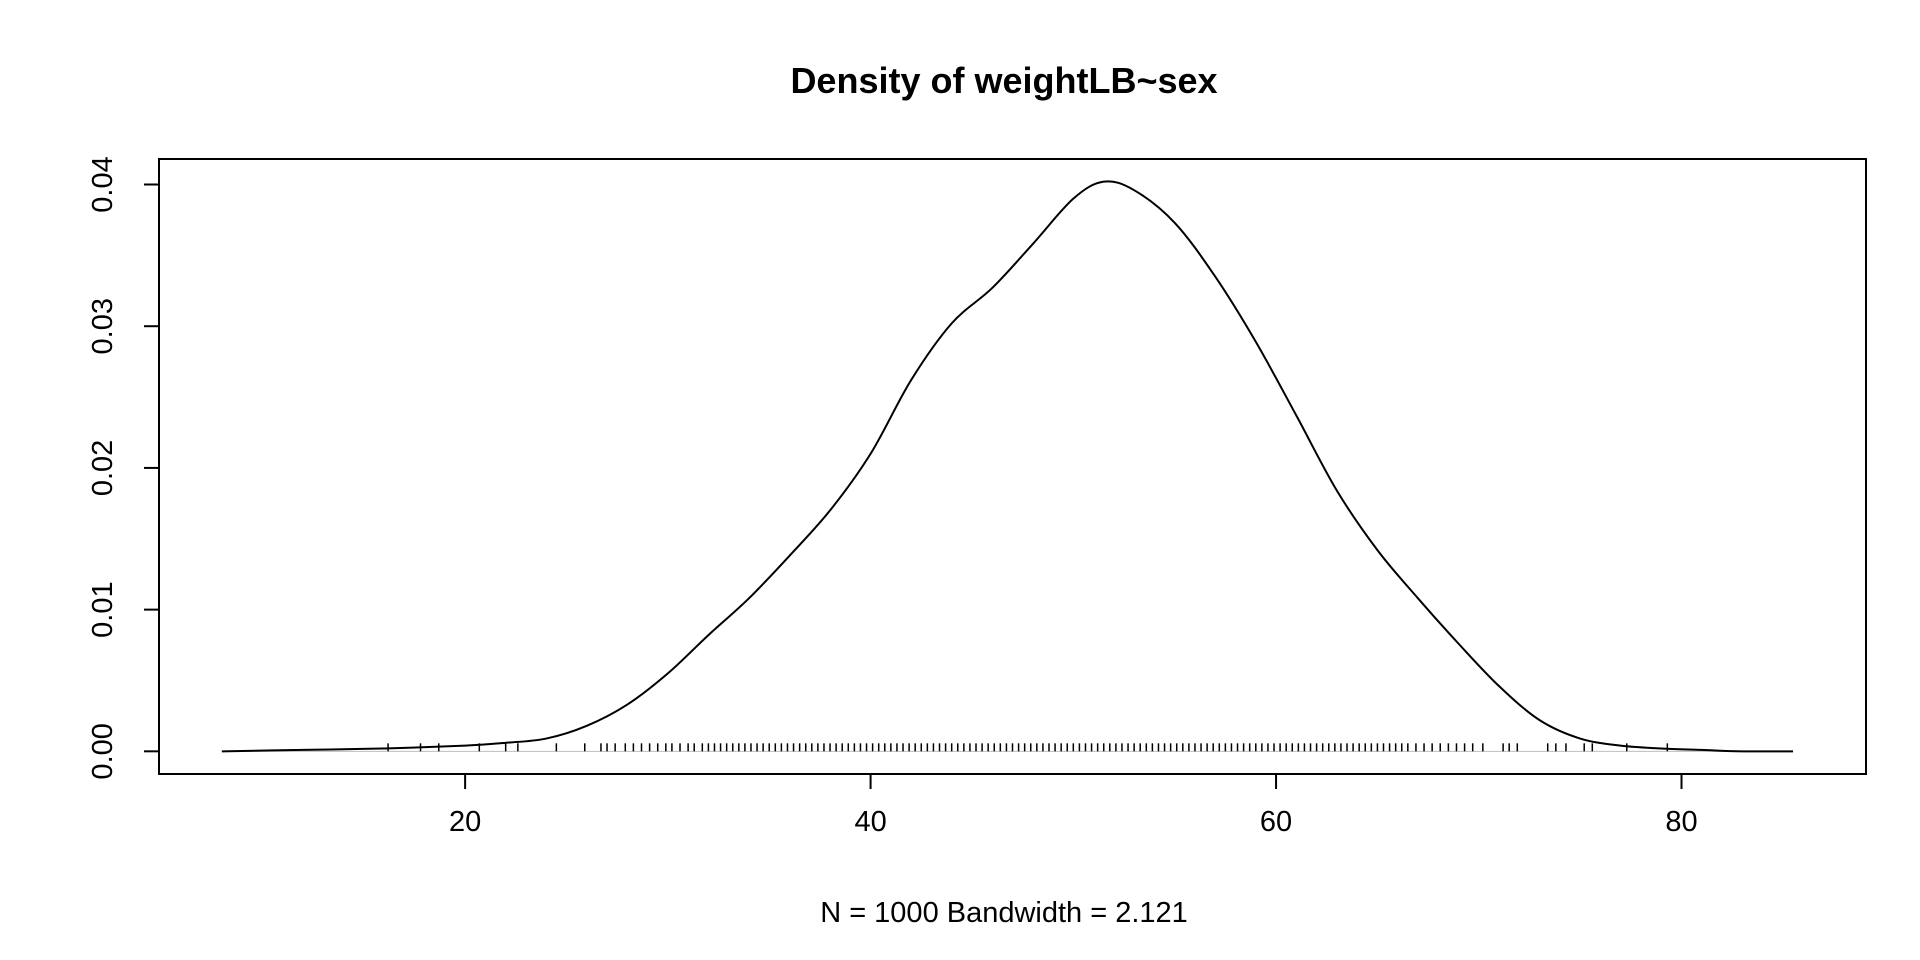 The height and width of the screenshot is (960, 1920). What do you see at coordinates (1004, 913) in the screenshot?
I see `x-axis-label: N = 1000 Bandwidth = 2.121` at bounding box center [1004, 913].